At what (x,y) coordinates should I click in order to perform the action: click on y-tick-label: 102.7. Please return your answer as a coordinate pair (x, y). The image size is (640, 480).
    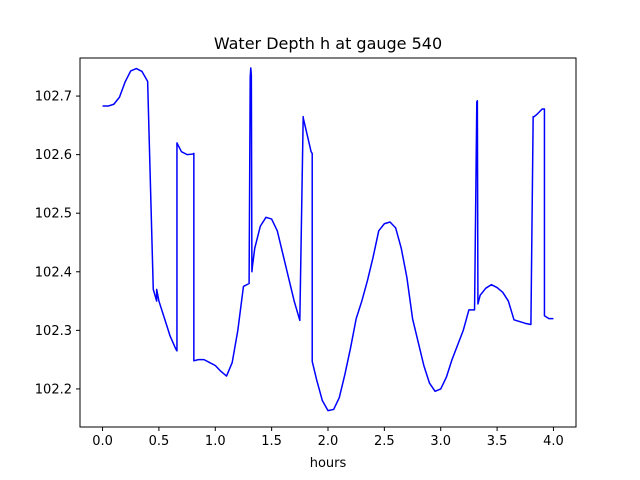
    Looking at the image, I should click on (53, 97).